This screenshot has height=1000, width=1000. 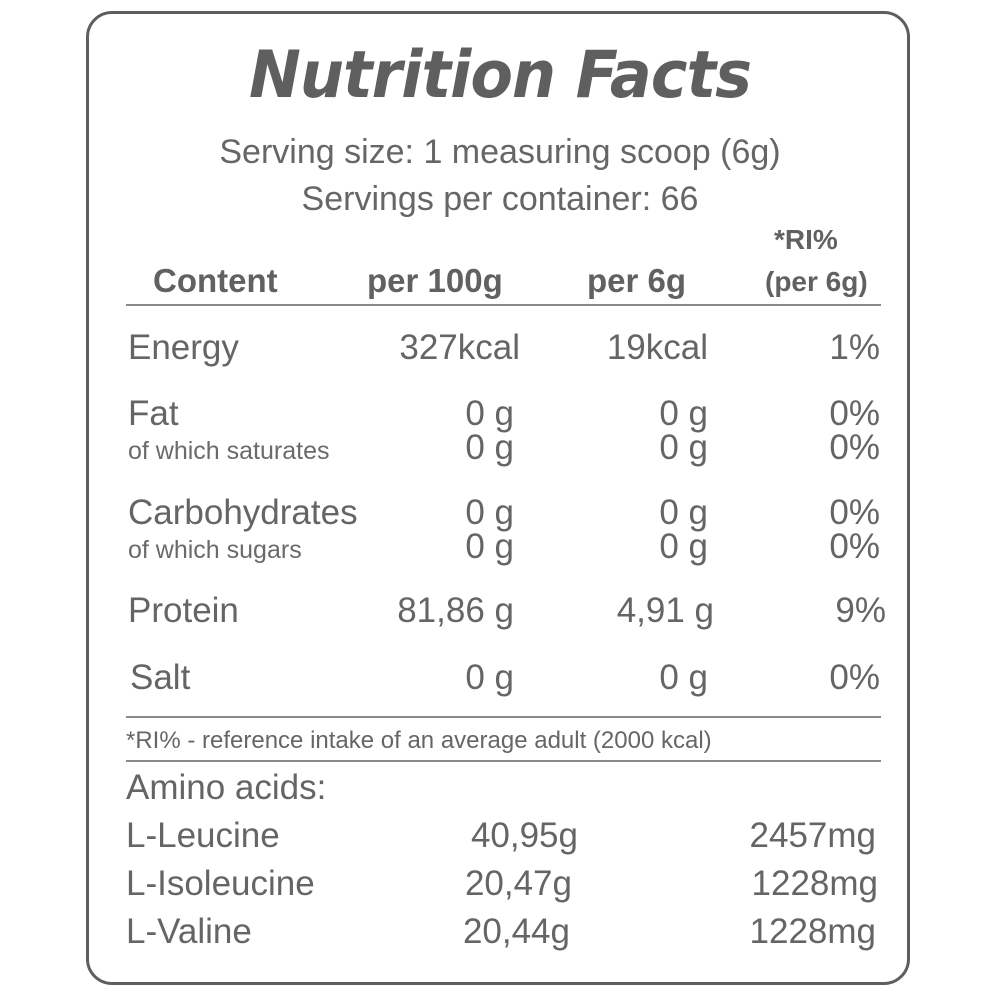 What do you see at coordinates (183, 610) in the screenshot?
I see `row-label: Protein` at bounding box center [183, 610].